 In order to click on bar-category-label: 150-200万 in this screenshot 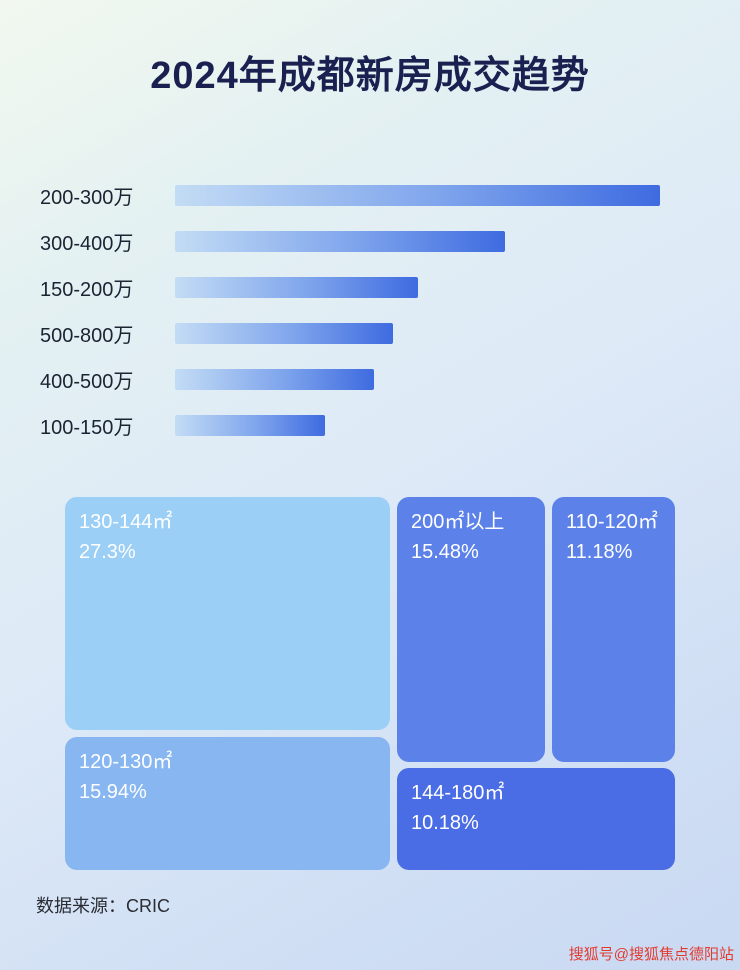, I will do `click(87, 289)`.